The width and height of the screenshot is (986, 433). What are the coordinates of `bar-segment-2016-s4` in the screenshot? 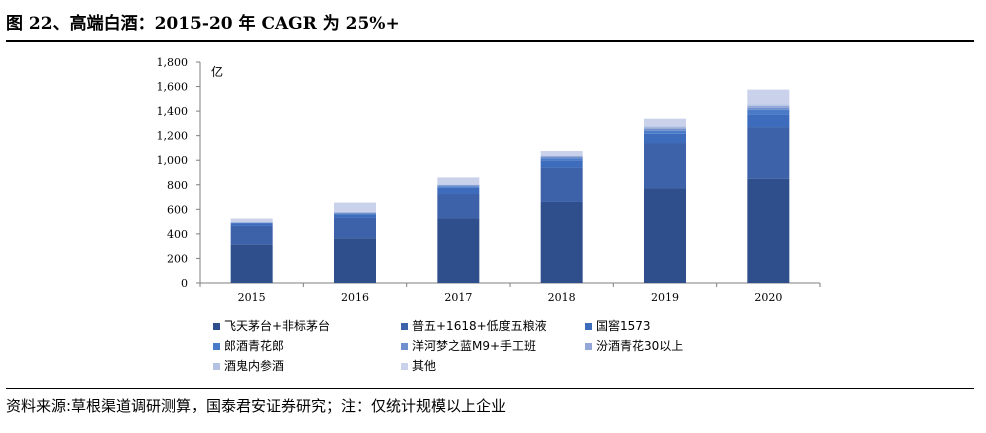 It's located at (355, 213).